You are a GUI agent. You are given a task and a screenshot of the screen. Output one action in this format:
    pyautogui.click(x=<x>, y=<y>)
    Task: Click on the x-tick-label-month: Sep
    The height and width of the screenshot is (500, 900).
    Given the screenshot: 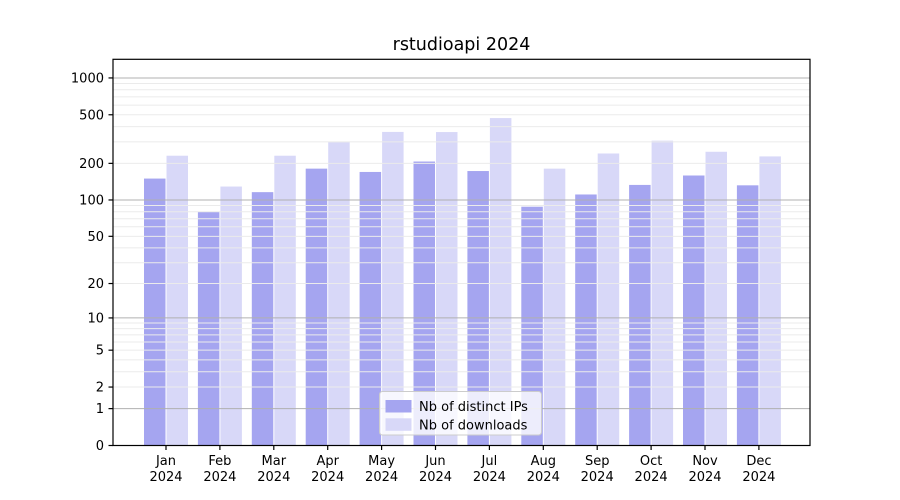 What is the action you would take?
    pyautogui.click(x=597, y=461)
    